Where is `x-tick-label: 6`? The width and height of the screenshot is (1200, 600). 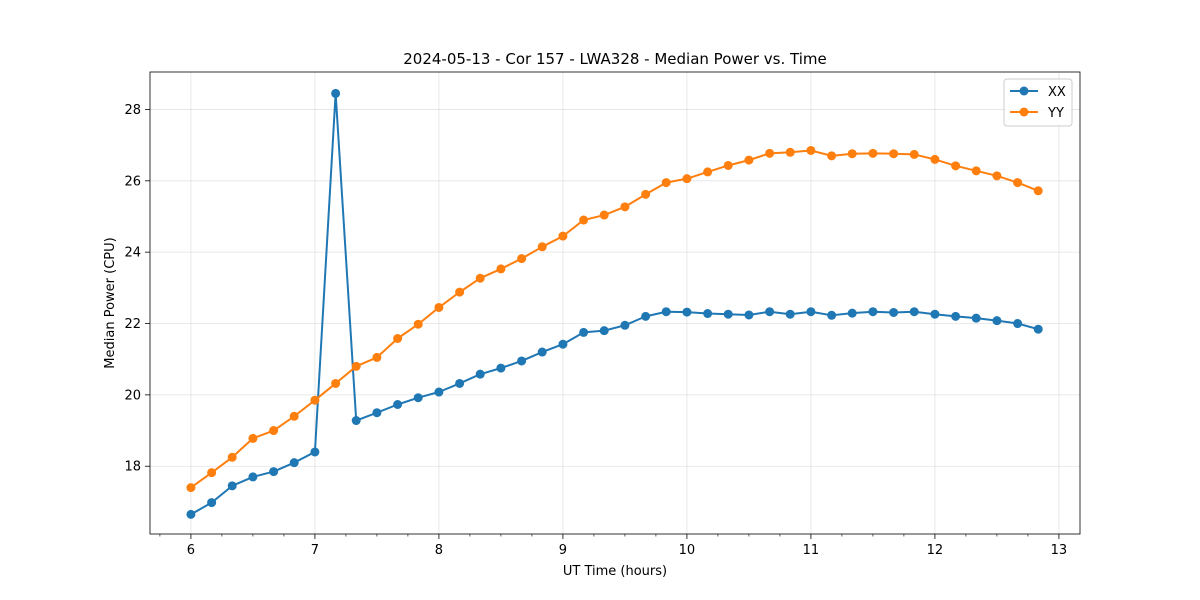
x-tick-label: 6 is located at coordinates (191, 550).